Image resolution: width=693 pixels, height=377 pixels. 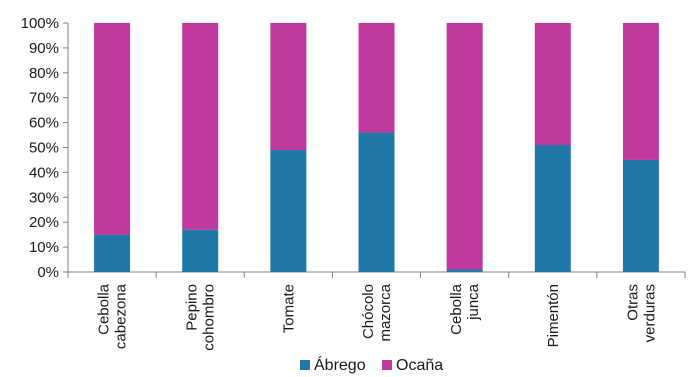 I want to click on y-tick-label: 40%, so click(x=44, y=172).